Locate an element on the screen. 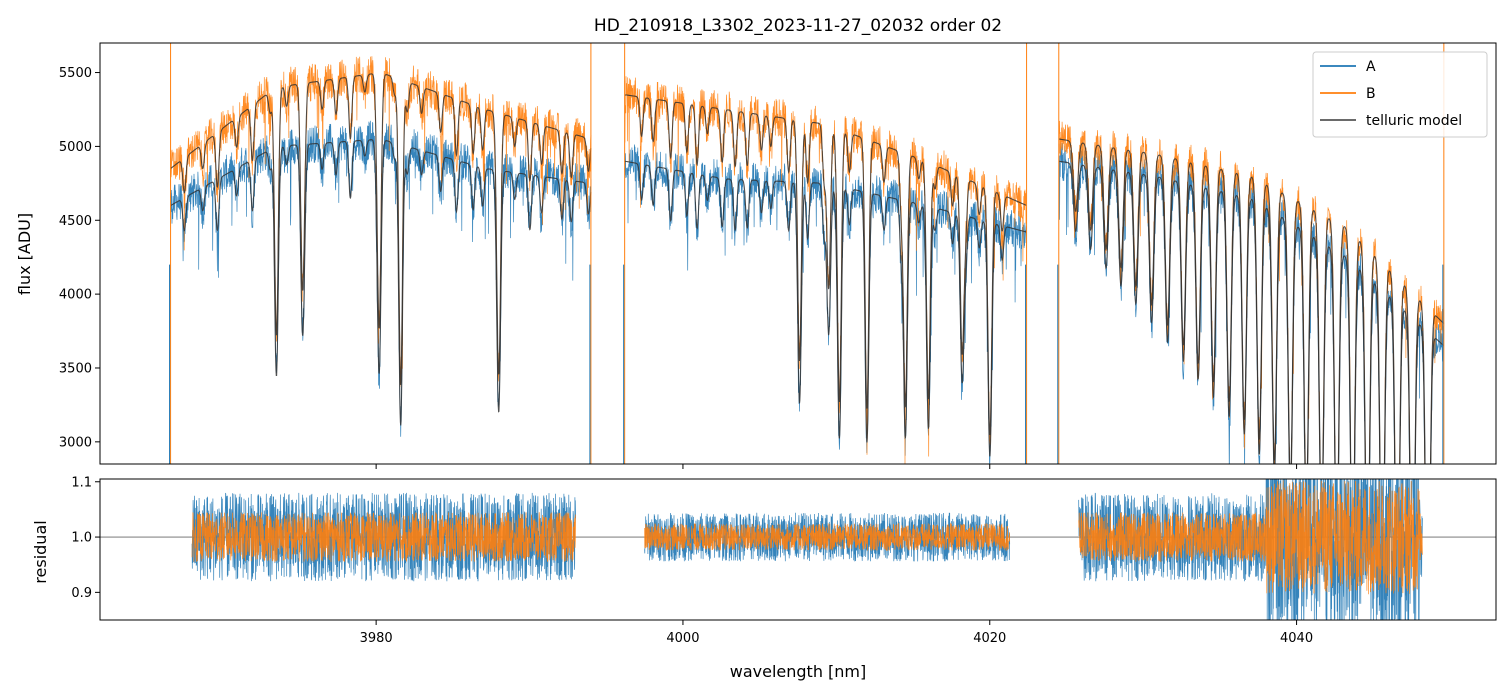  residual-y-tick-label: 1.0 is located at coordinates (81, 538).